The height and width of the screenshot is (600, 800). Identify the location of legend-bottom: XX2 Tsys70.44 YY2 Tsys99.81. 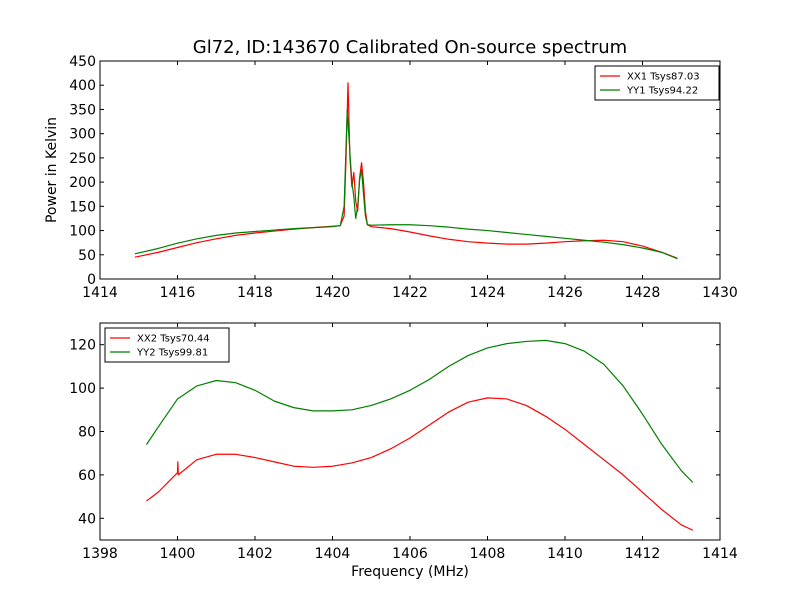
(167, 345).